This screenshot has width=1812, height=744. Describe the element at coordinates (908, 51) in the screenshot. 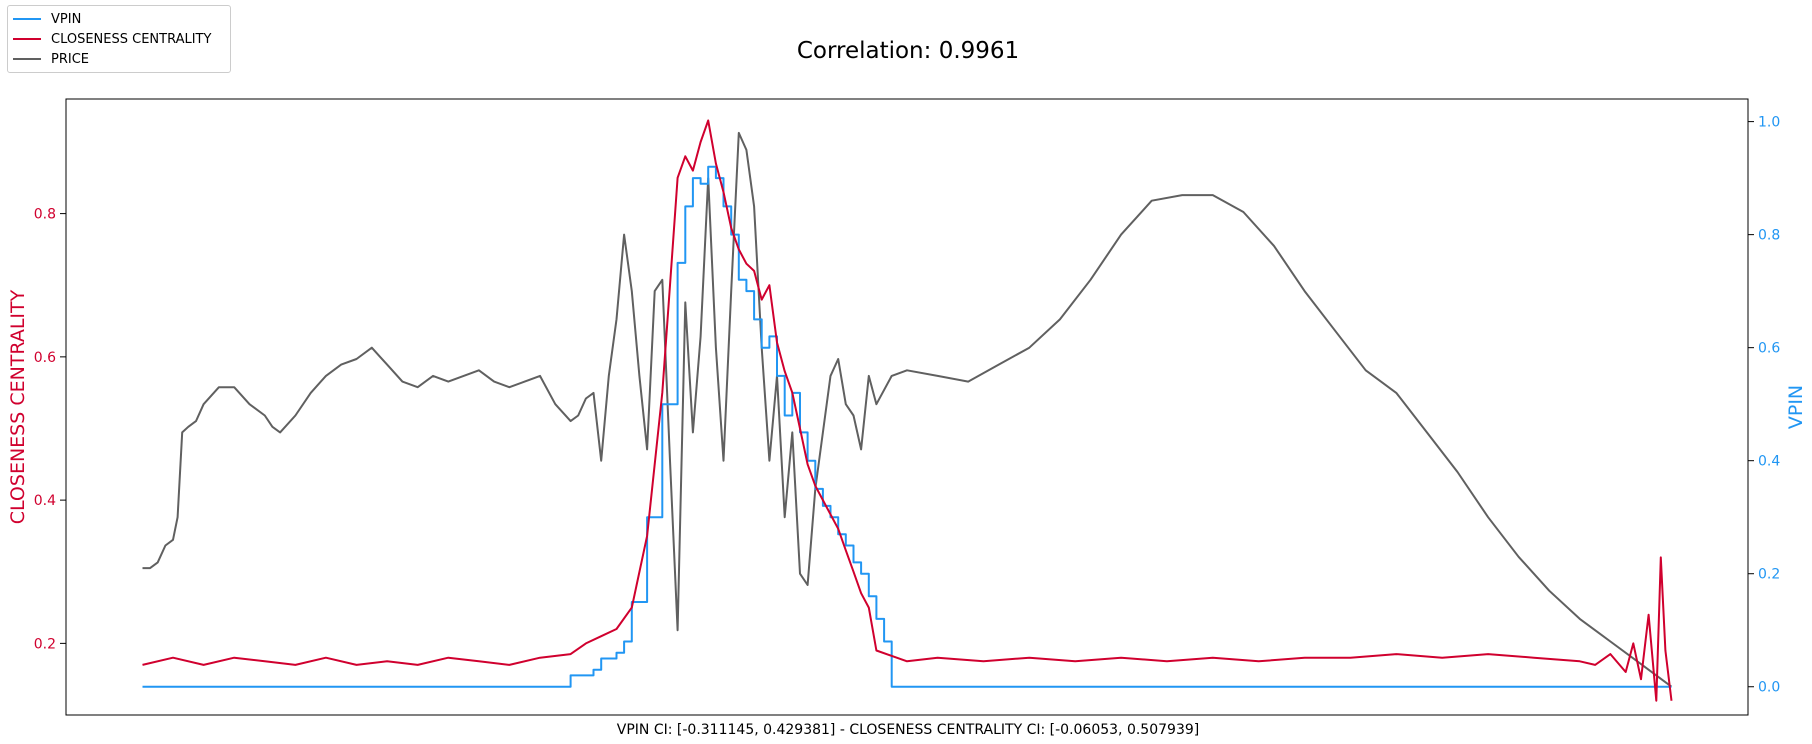

I see `chart-title: Correlation: 0.9961` at that location.